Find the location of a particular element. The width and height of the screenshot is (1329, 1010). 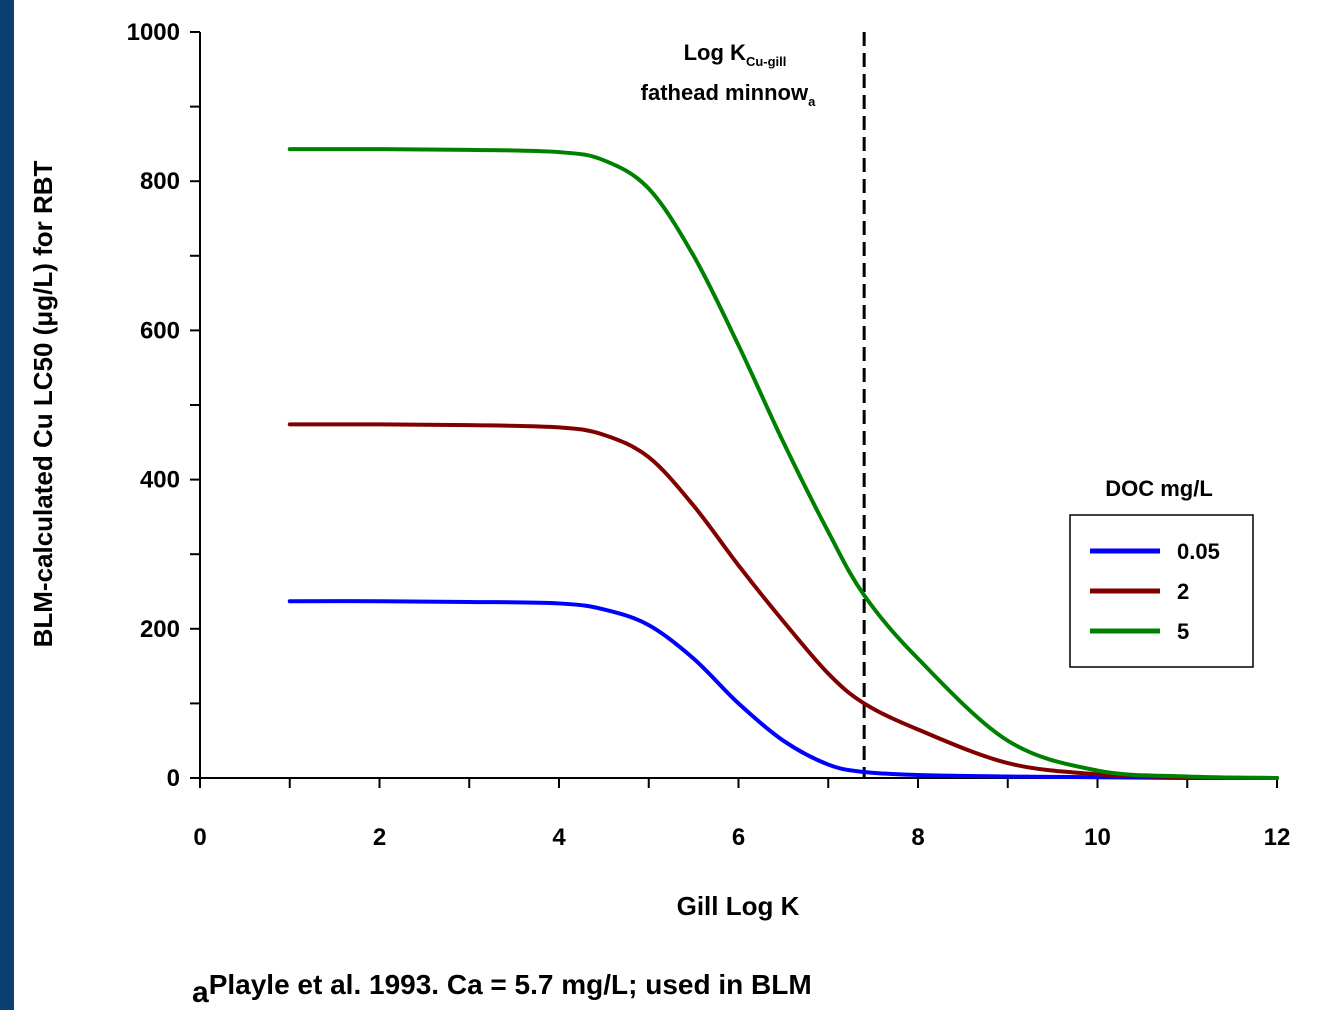

legend-label-5: 5 is located at coordinates (1183, 631).